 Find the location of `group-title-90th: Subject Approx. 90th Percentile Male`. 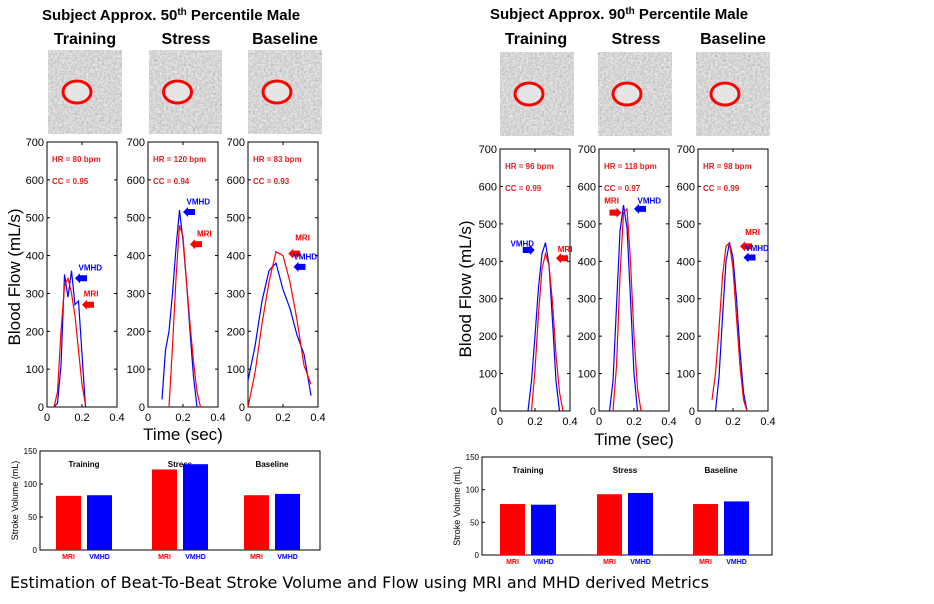

group-title-90th: Subject Approx. 90th Percentile Male is located at coordinates (619, 14).